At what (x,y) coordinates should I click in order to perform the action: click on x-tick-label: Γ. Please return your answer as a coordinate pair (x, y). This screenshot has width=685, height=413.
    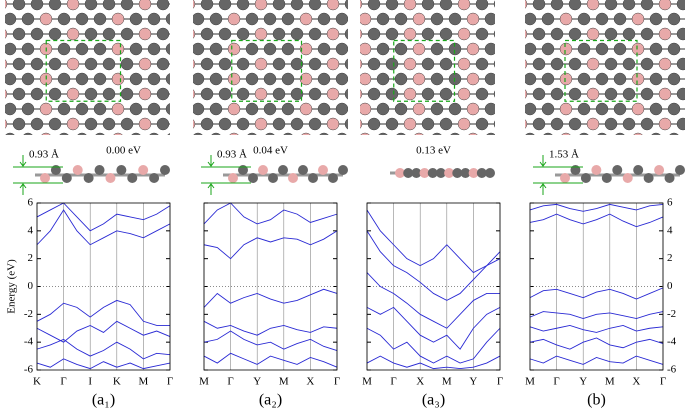
    Looking at the image, I should click on (393, 382).